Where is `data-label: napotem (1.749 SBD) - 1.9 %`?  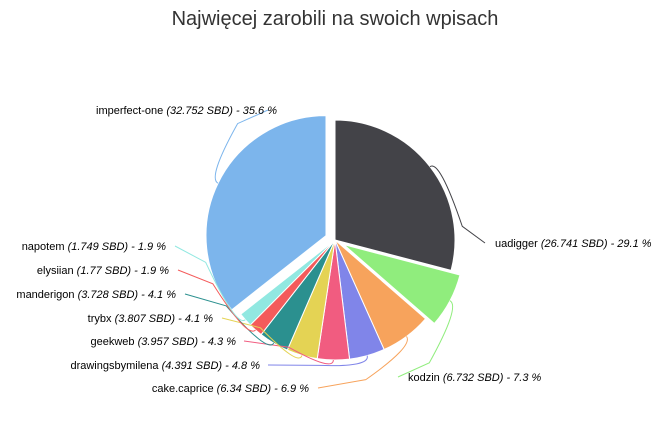
data-label: napotem (1.749 SBD) - 1.9 % is located at coordinates (94, 247).